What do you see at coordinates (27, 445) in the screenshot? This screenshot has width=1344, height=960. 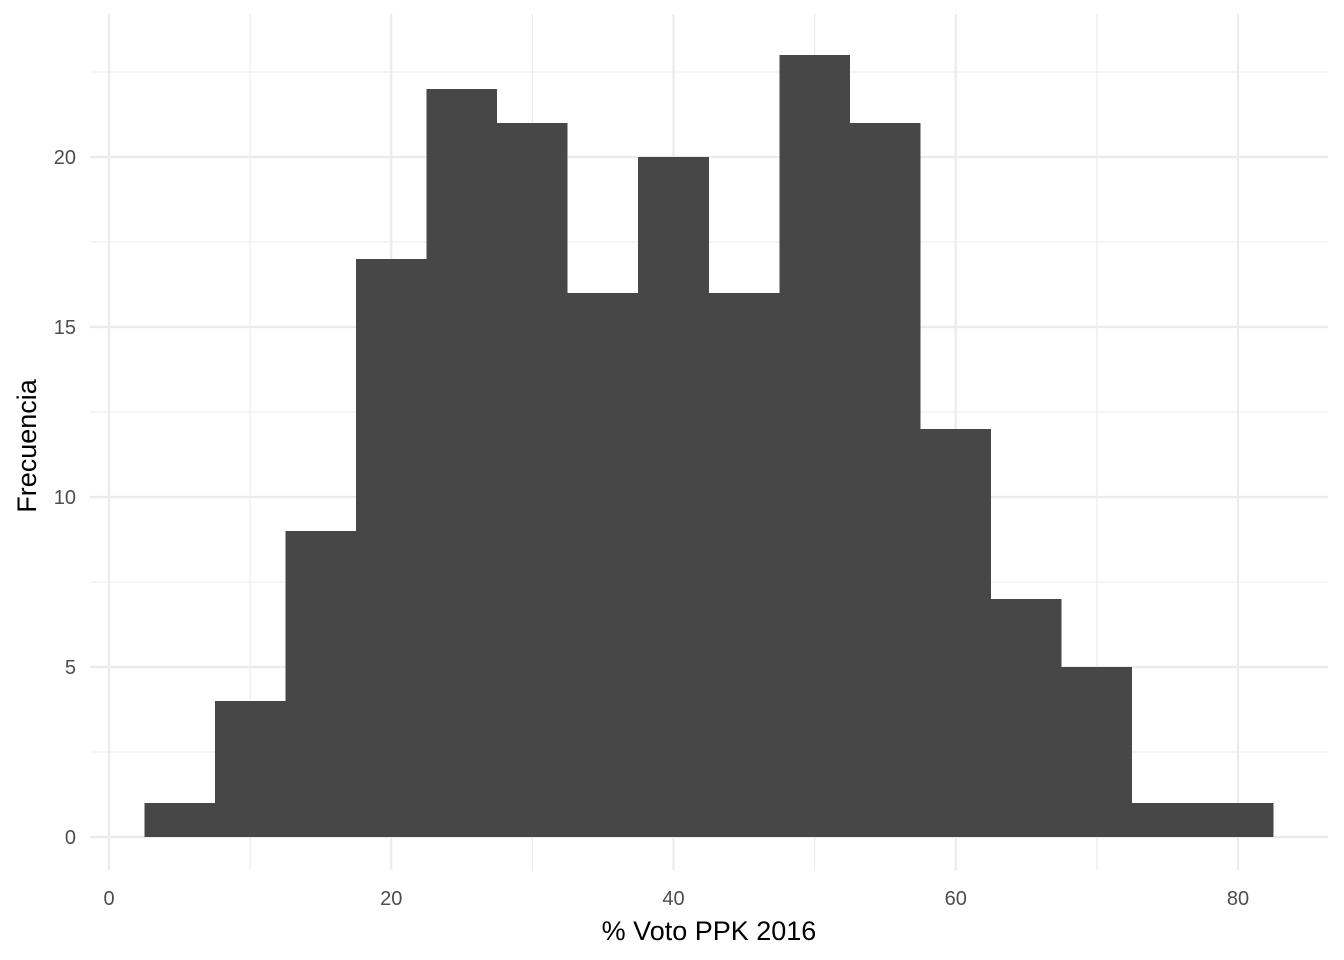 I see `y-axis-title: Frecuencia` at bounding box center [27, 445].